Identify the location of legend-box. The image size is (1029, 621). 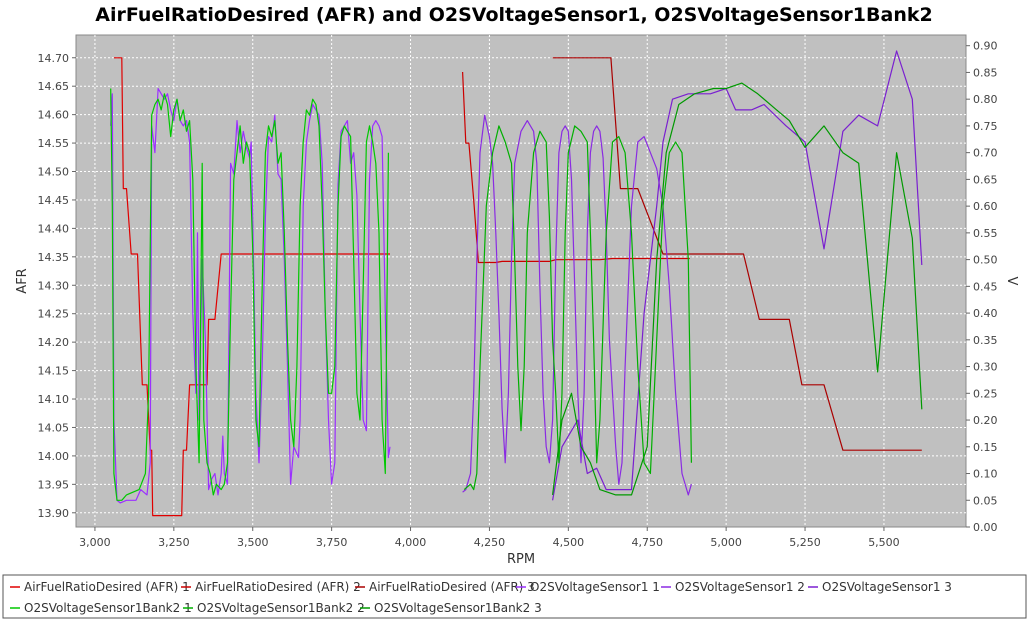
(514, 596).